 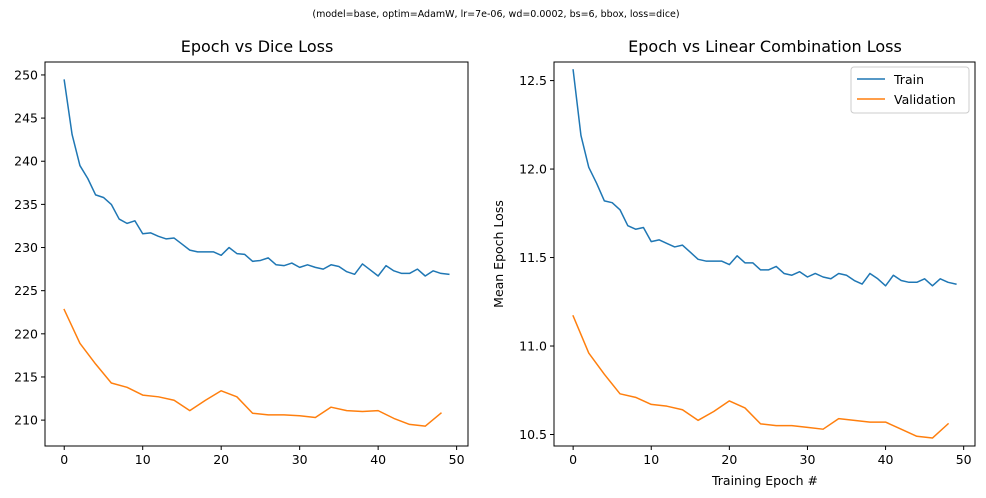 What do you see at coordinates (765, 46) in the screenshot?
I see `chart-title: Epoch vs Linear Combination Loss` at bounding box center [765, 46].